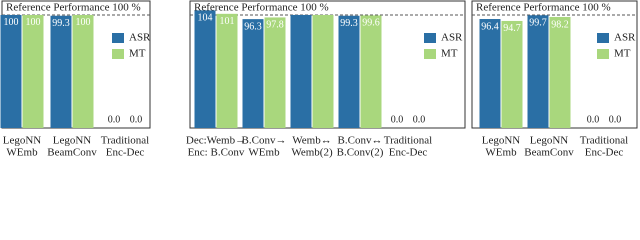 The height and width of the screenshot is (240, 640). Describe the element at coordinates (371, 23) in the screenshot. I see `value-label: 99.6` at that location.